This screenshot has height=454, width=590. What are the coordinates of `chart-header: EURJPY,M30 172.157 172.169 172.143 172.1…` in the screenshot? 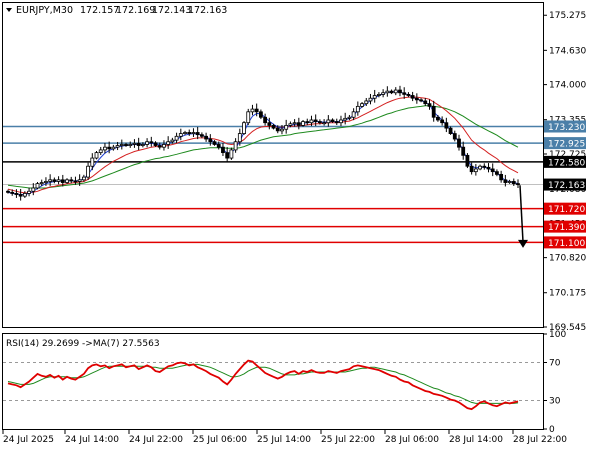 It's located at (116, 10).